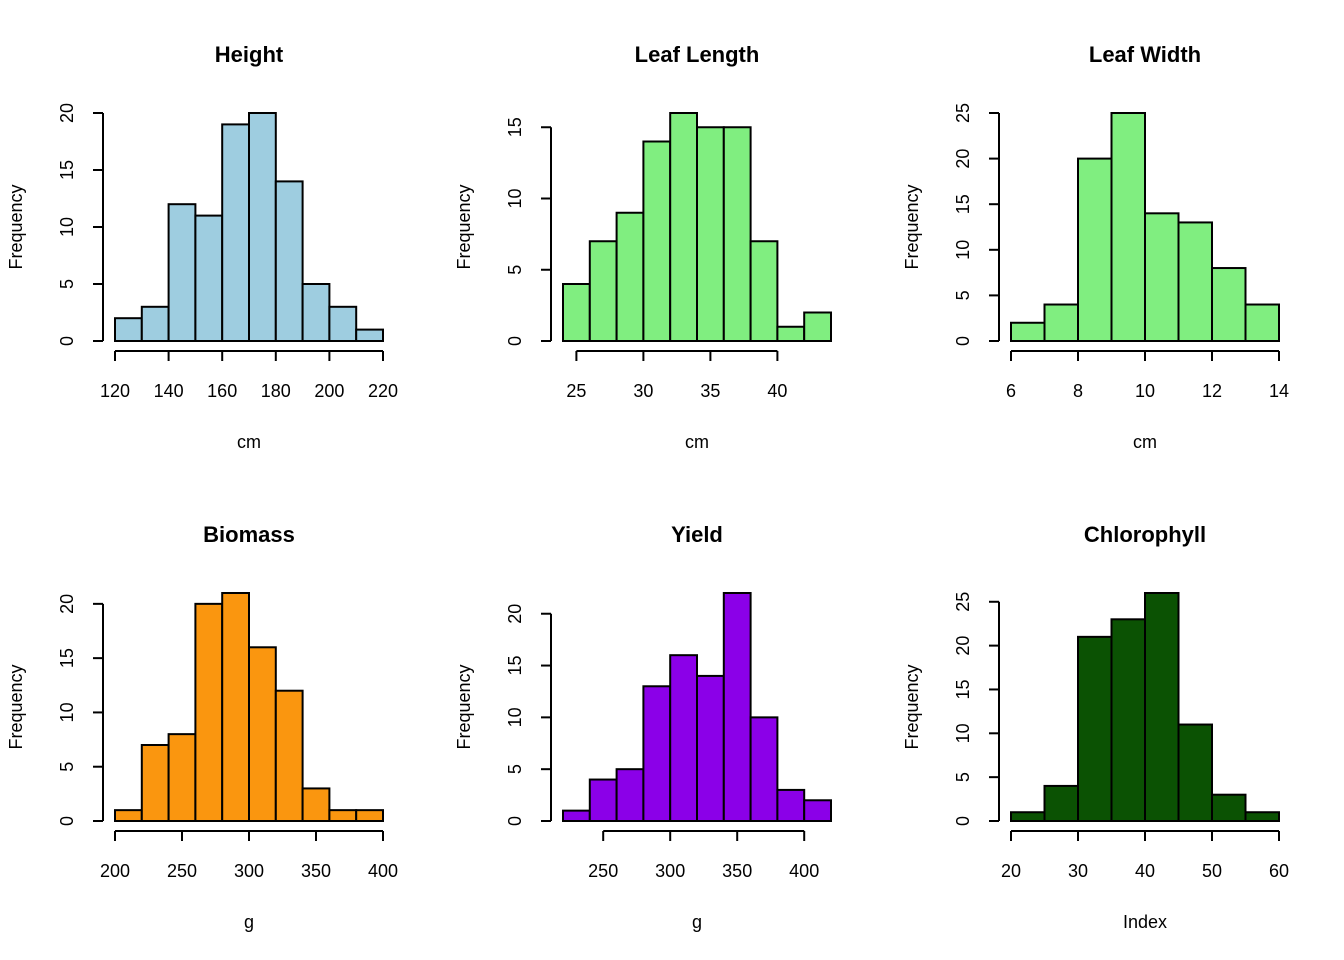  I want to click on histogram-panel-yield: Yield g Frequency 250 300 350 400 0 5 10 15 20, so click(643, 727).